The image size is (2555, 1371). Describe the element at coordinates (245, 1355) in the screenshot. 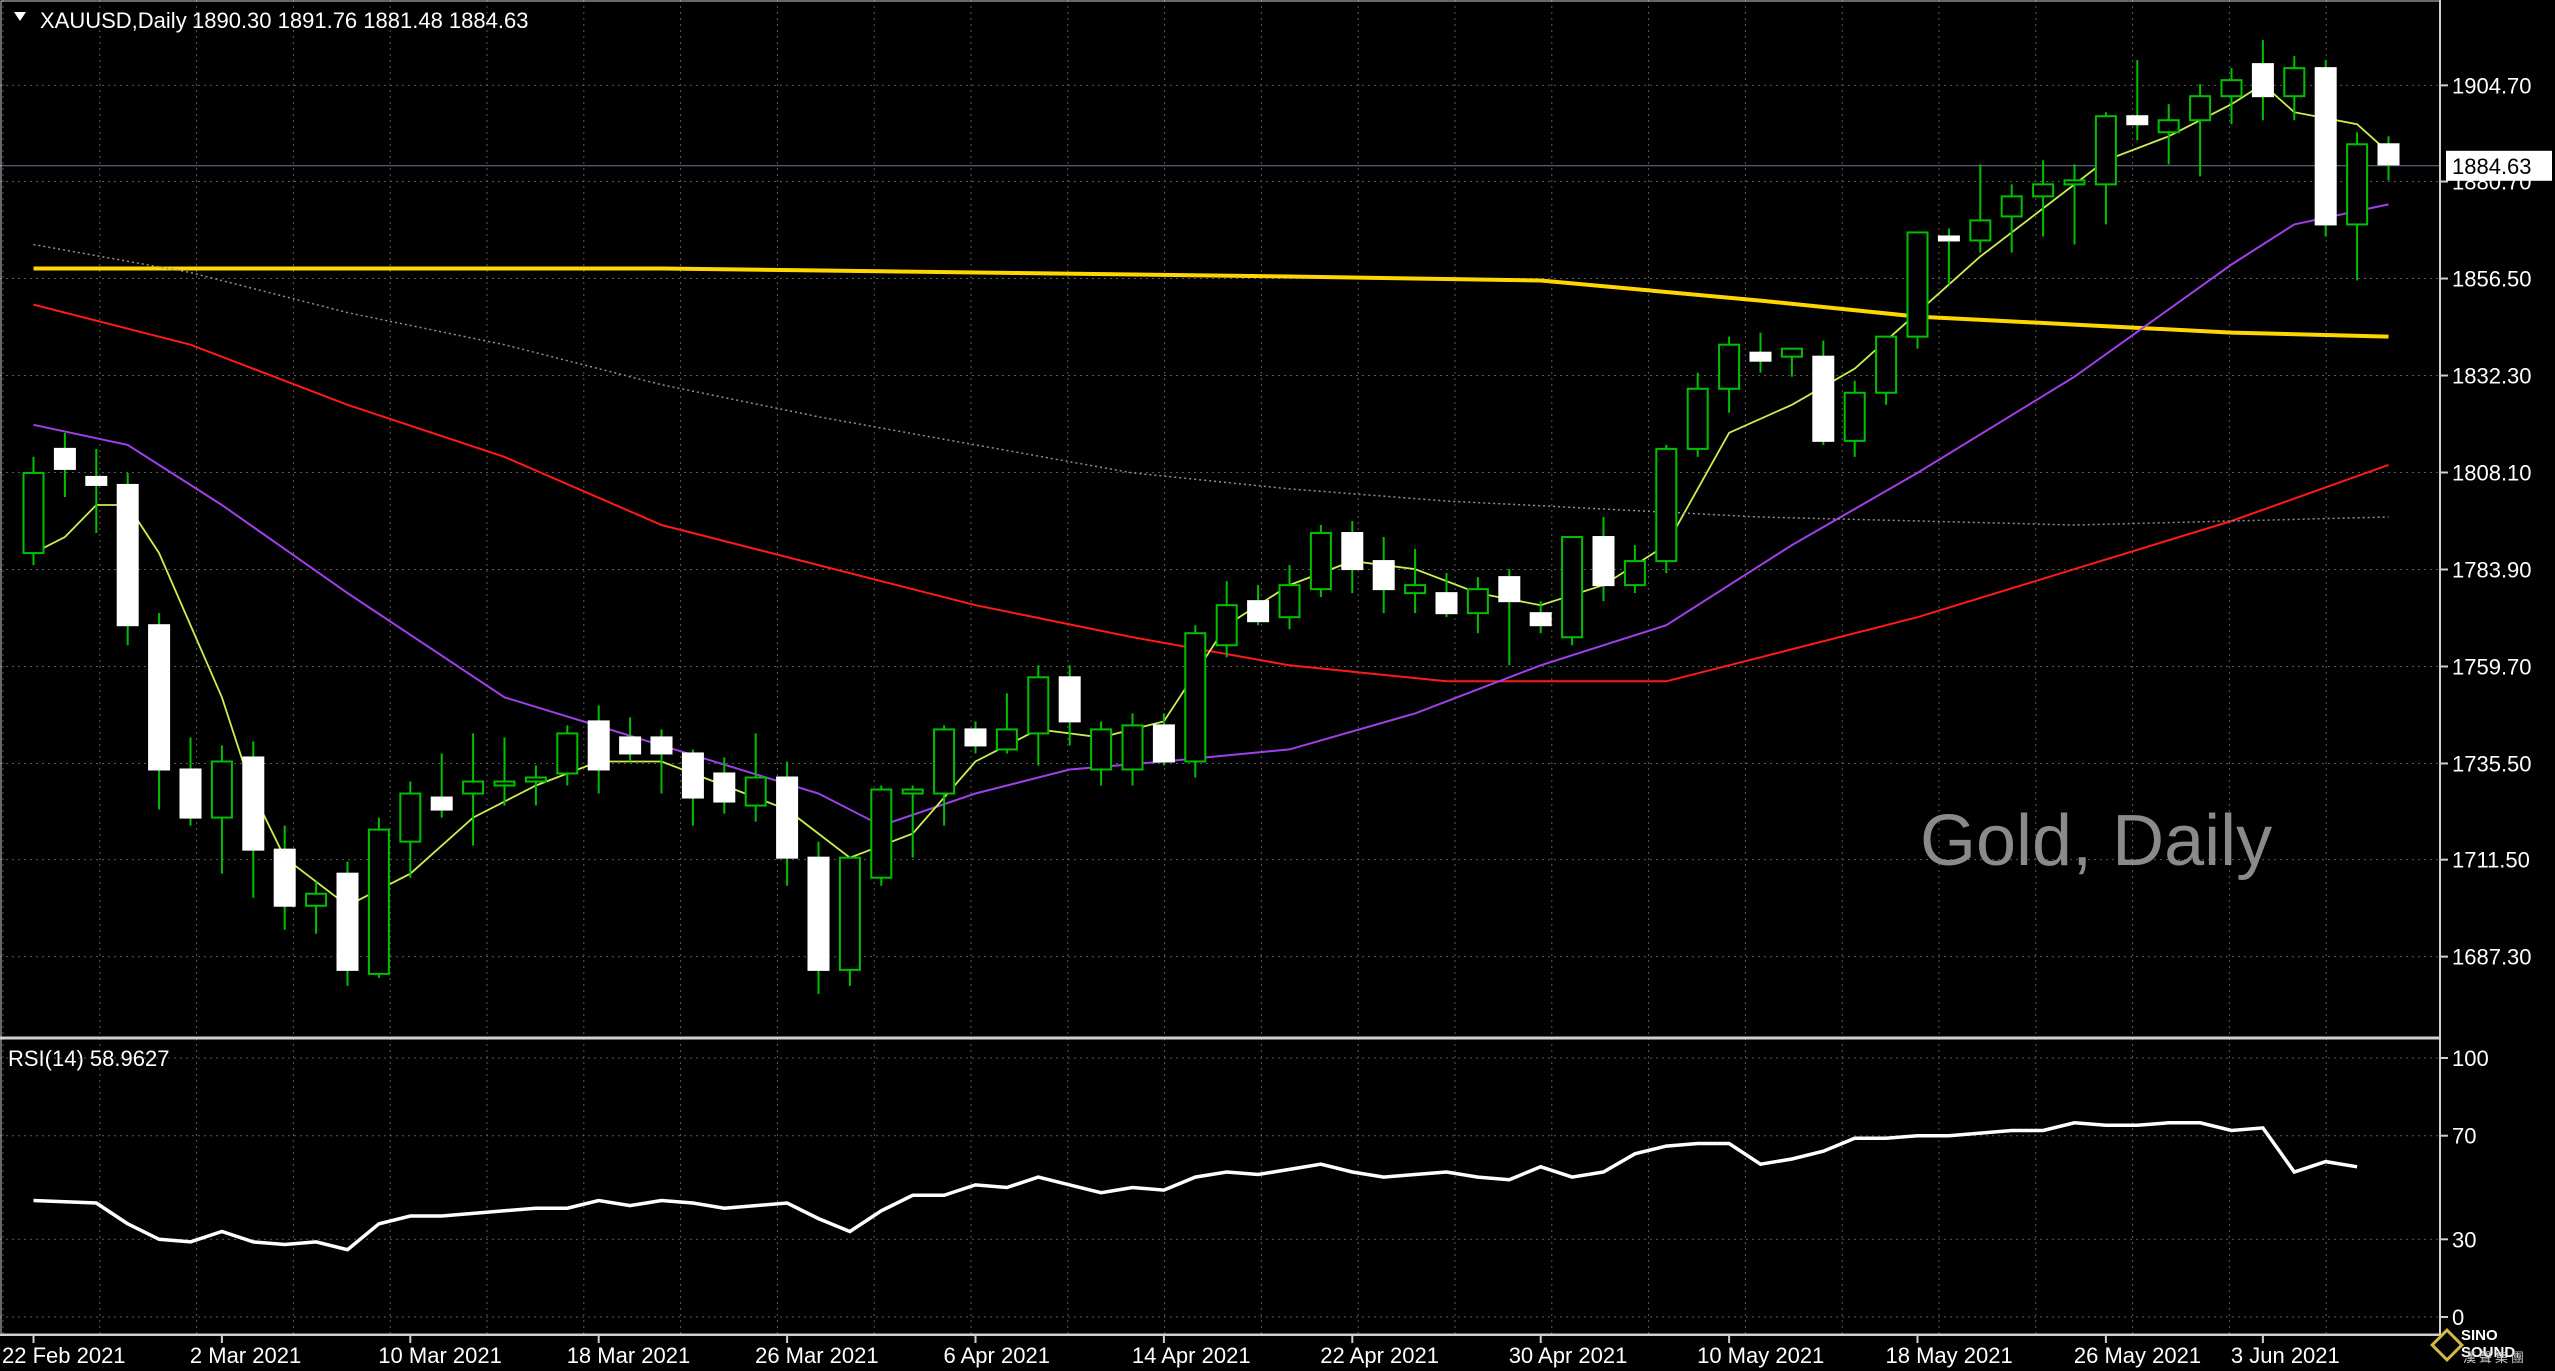

I see `date-tick-label: 2 Mar 2021` at that location.